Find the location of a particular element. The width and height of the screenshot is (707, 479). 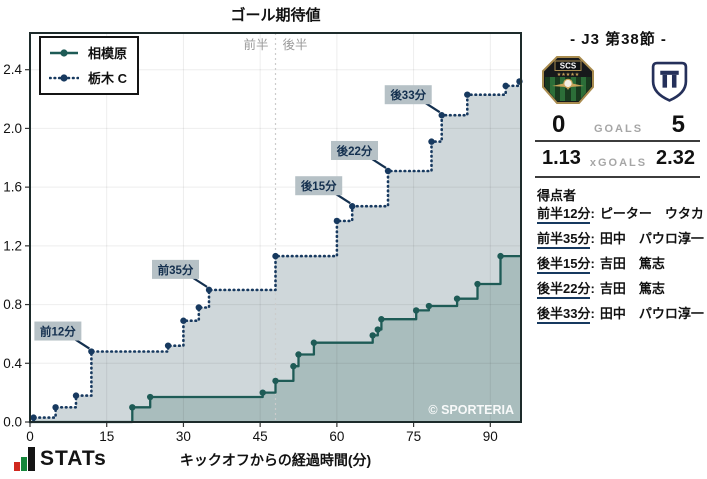

annotation-label: 前35分 is located at coordinates (176, 270).